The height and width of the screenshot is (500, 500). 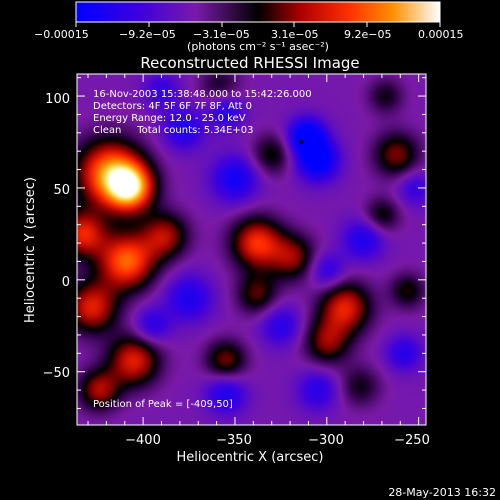 What do you see at coordinates (57, 99) in the screenshot?
I see `y-tick-label: 100` at bounding box center [57, 99].